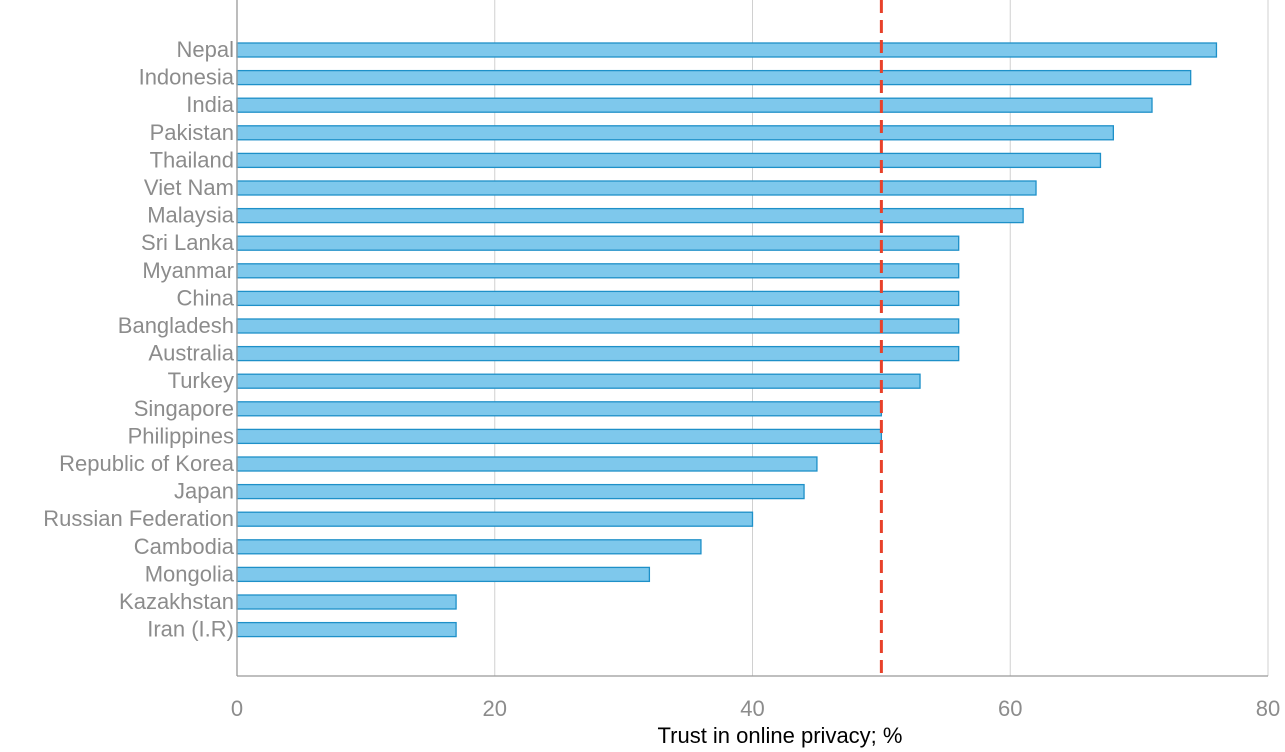 The height and width of the screenshot is (752, 1285). What do you see at coordinates (190, 573) in the screenshot?
I see `category-label-19: Mongolia` at bounding box center [190, 573].